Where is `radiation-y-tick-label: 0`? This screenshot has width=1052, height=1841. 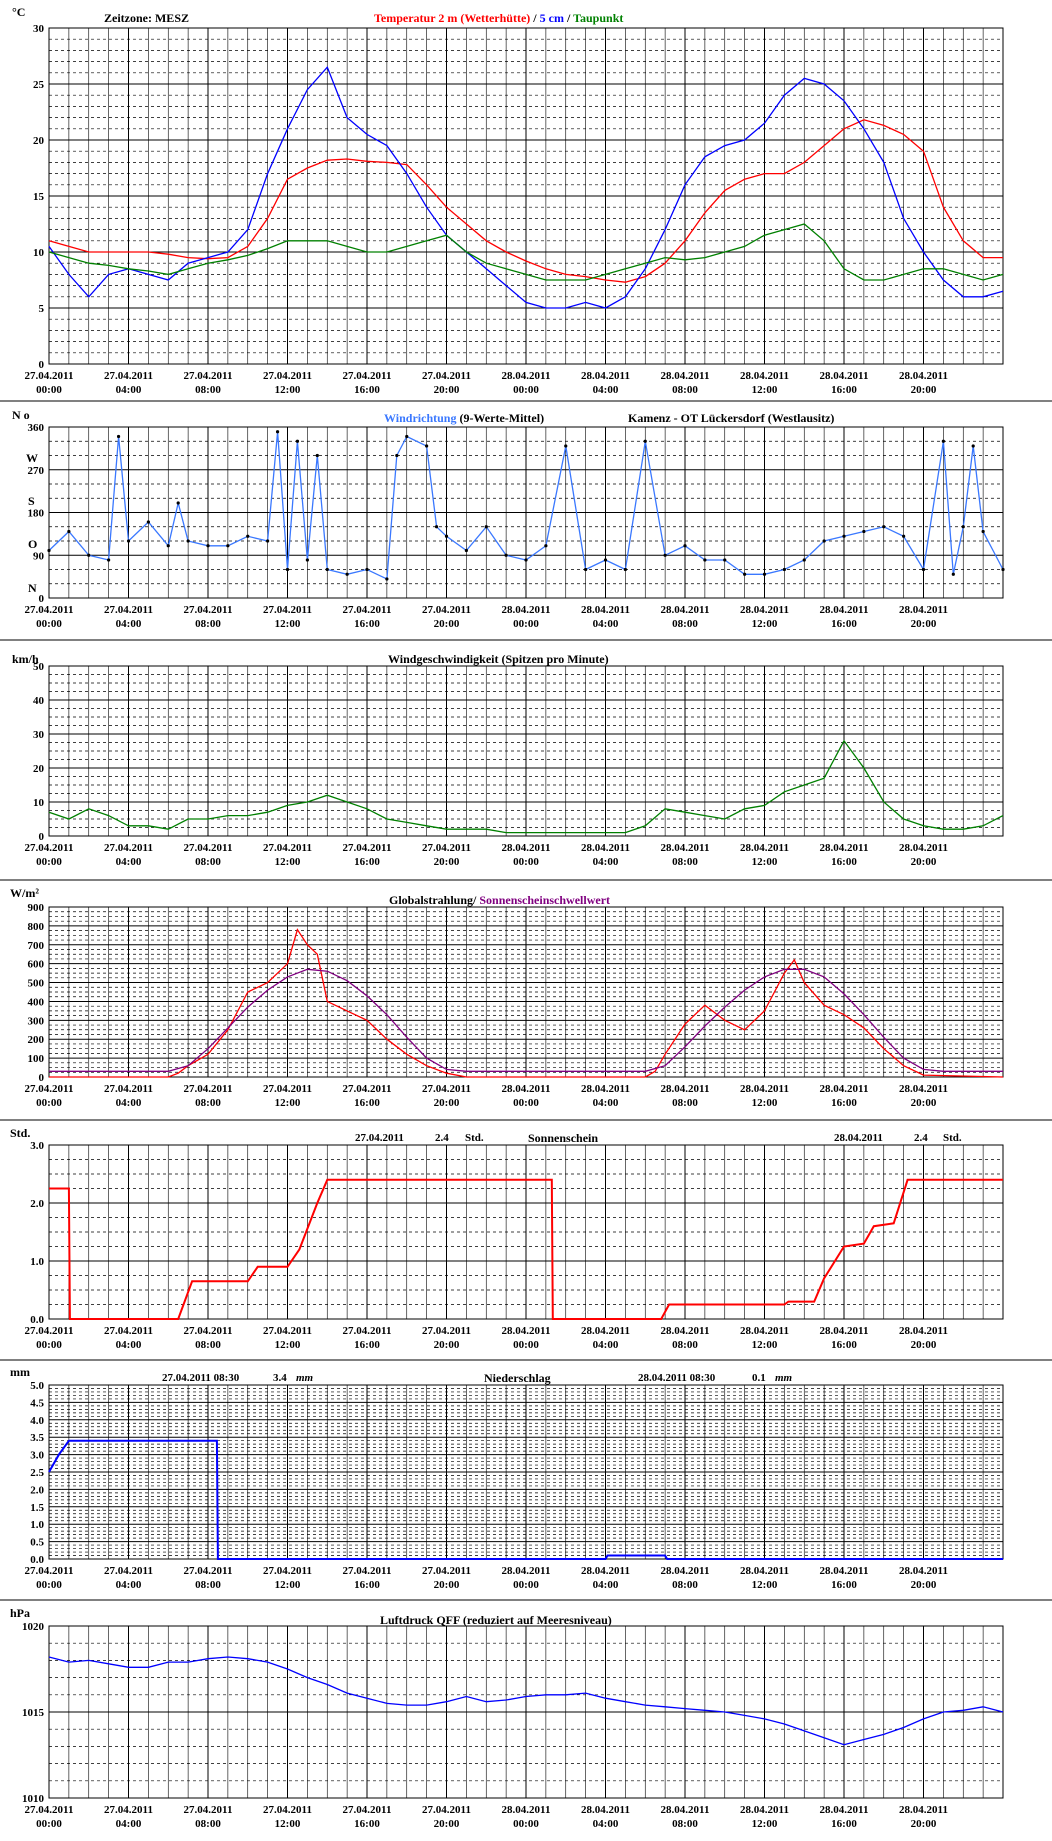 radiation-y-tick-label: 0 is located at coordinates (42, 1078).